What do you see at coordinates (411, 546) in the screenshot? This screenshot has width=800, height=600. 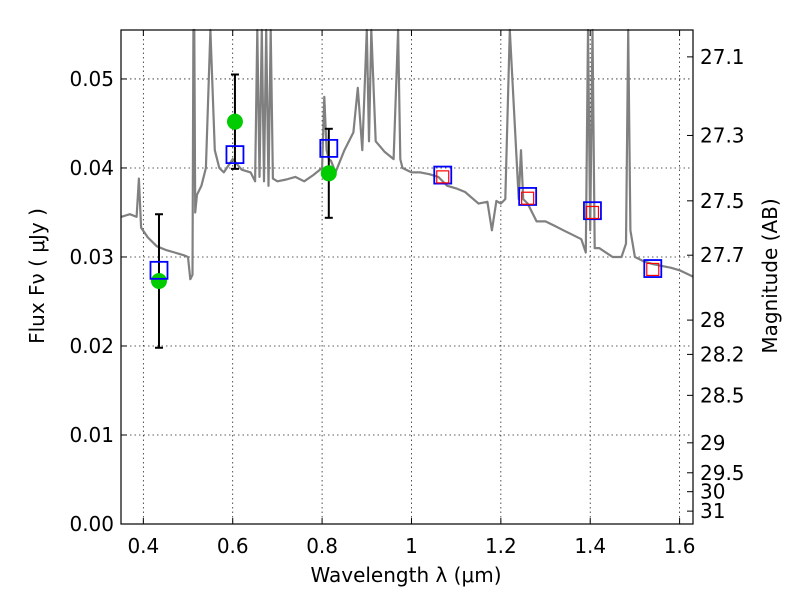 I see `x-tick-label: 1` at bounding box center [411, 546].